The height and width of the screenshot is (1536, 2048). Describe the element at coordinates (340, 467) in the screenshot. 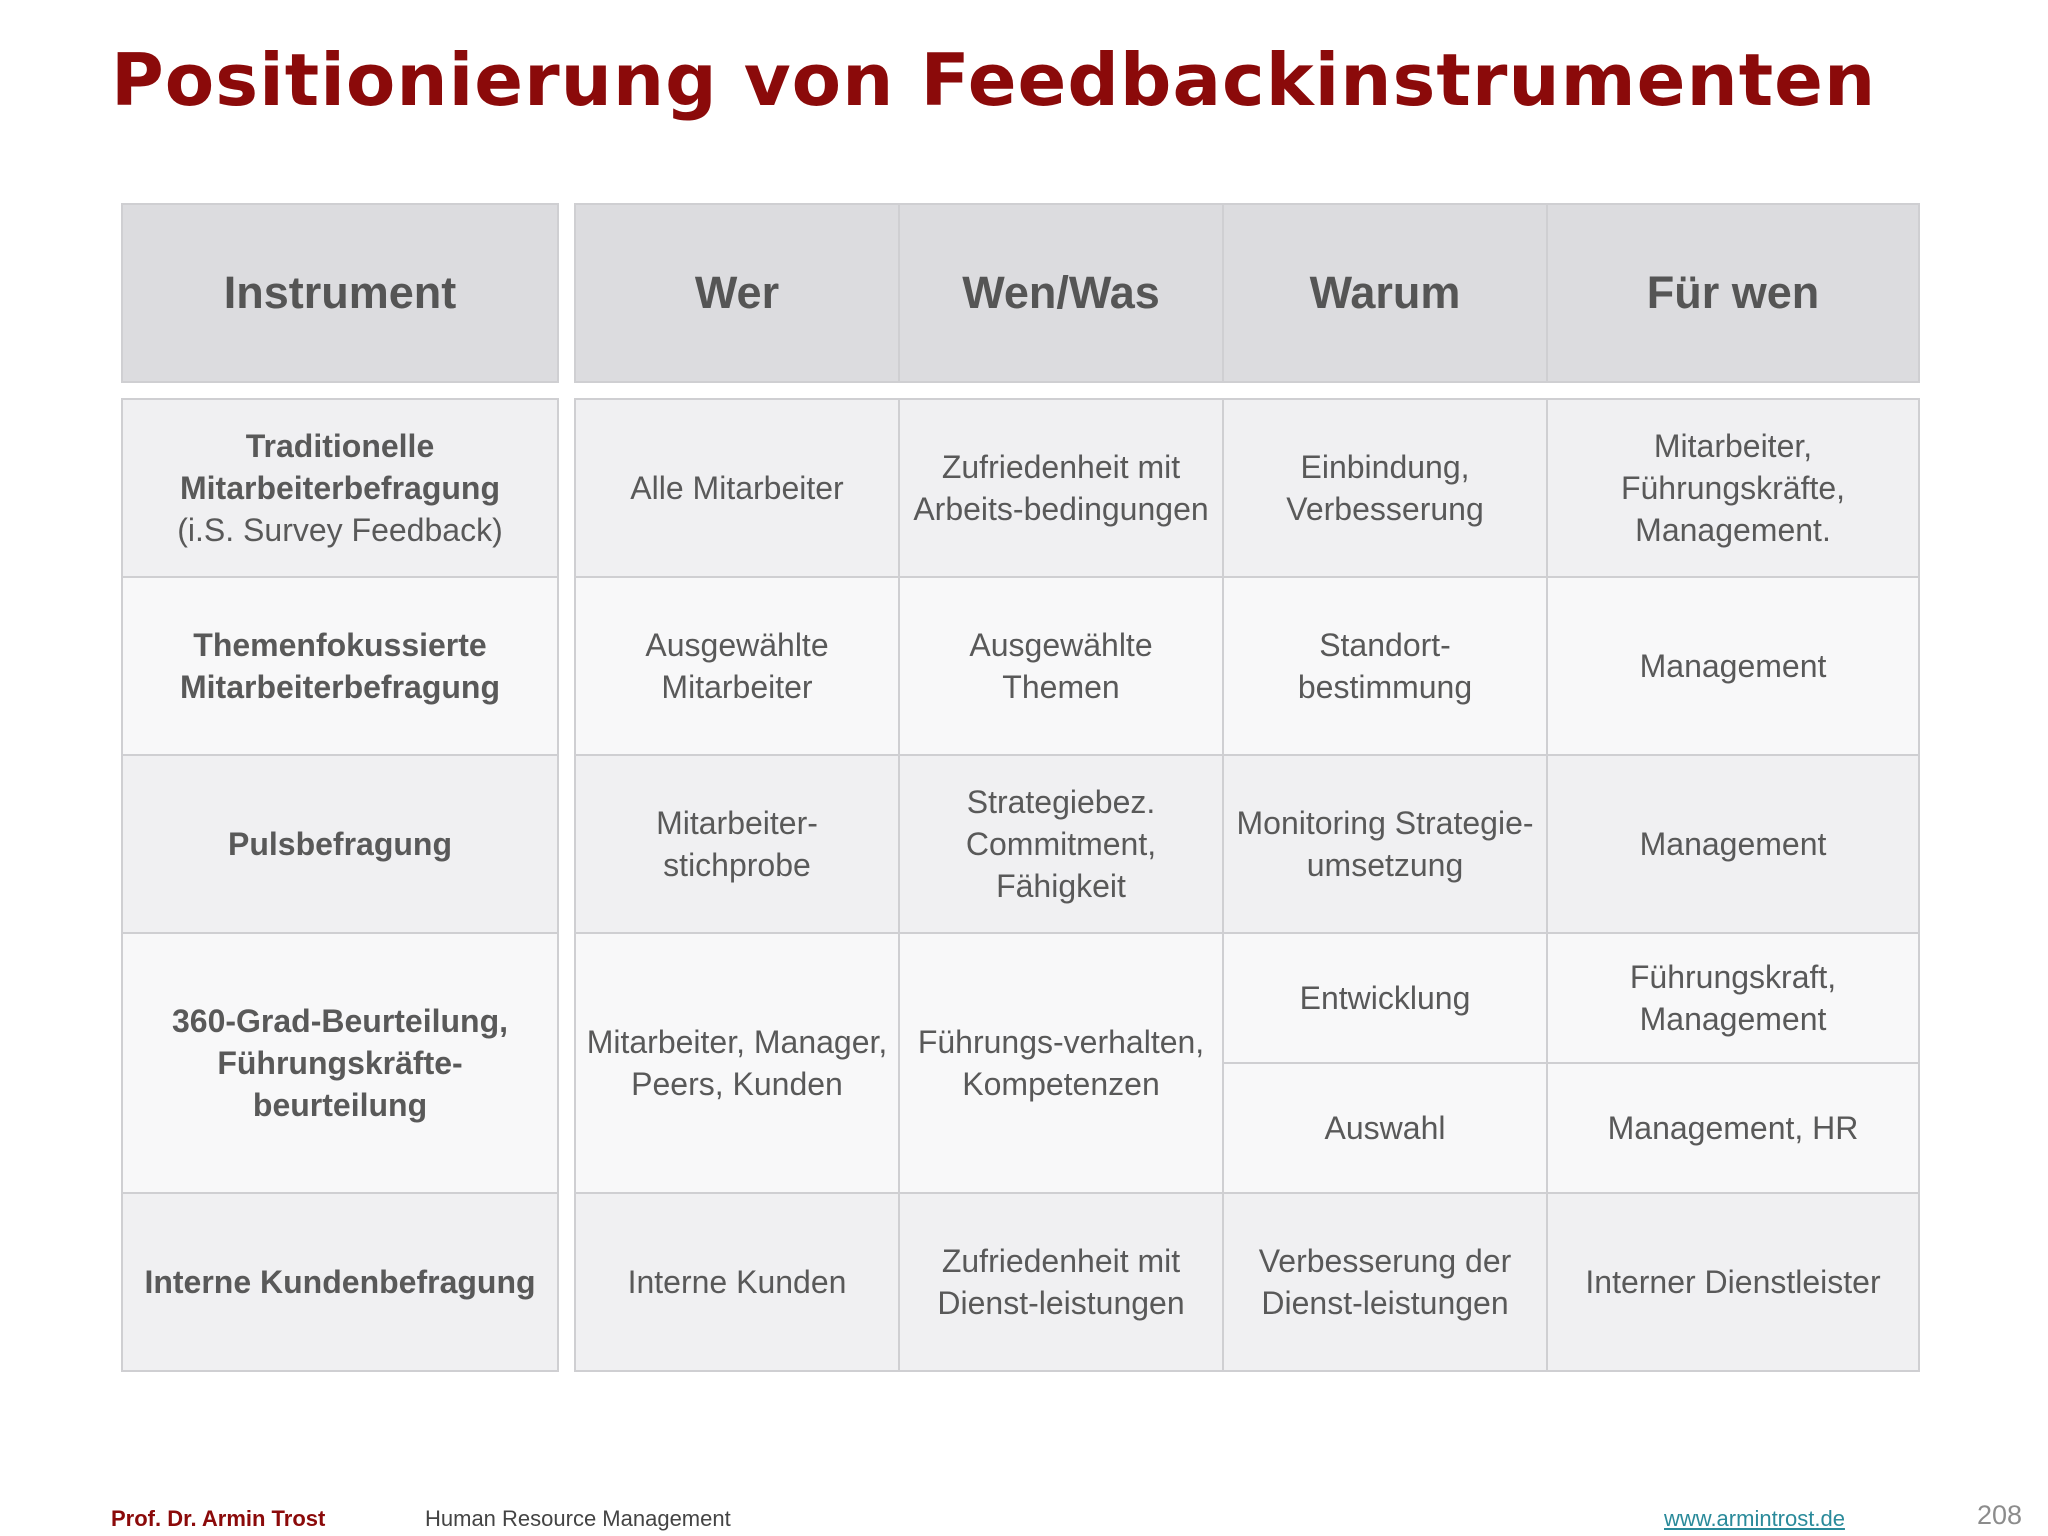

I see `row-1-instrument-label: Traditionelle Mitarbeiterbefragung` at that location.